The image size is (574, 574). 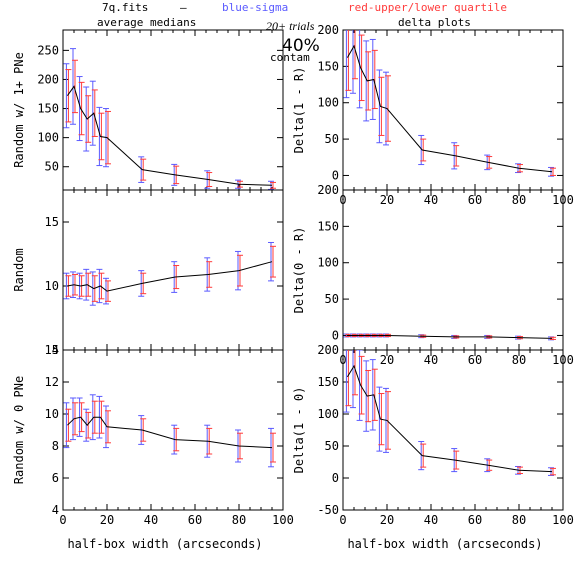 I want to click on y-tick-label: 250, so click(x=48, y=50).